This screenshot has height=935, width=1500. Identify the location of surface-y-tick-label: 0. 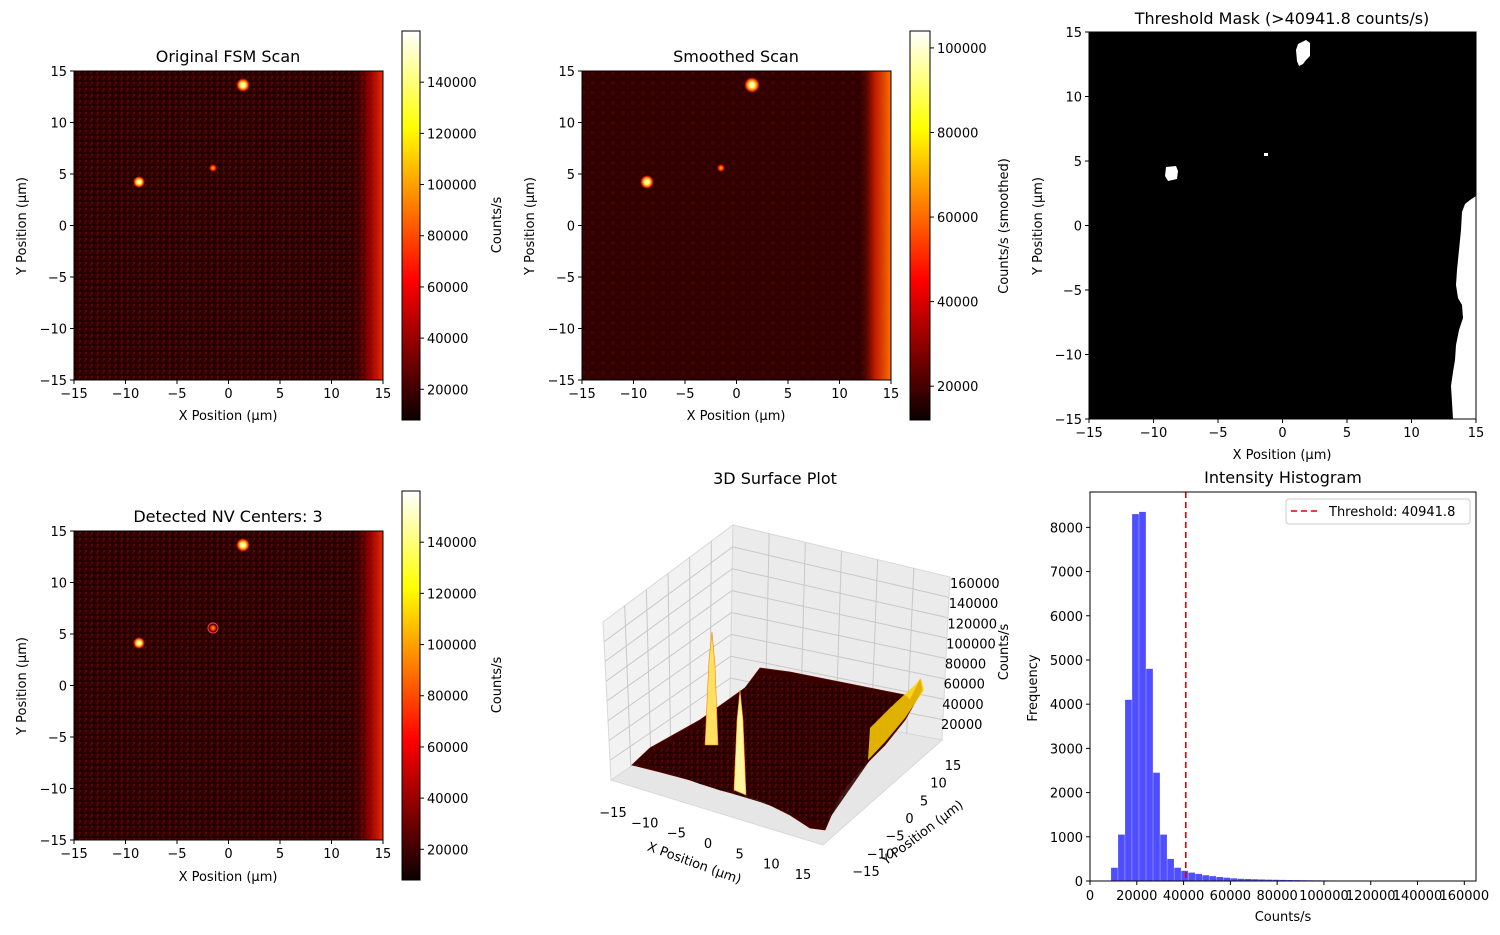
(909, 819).